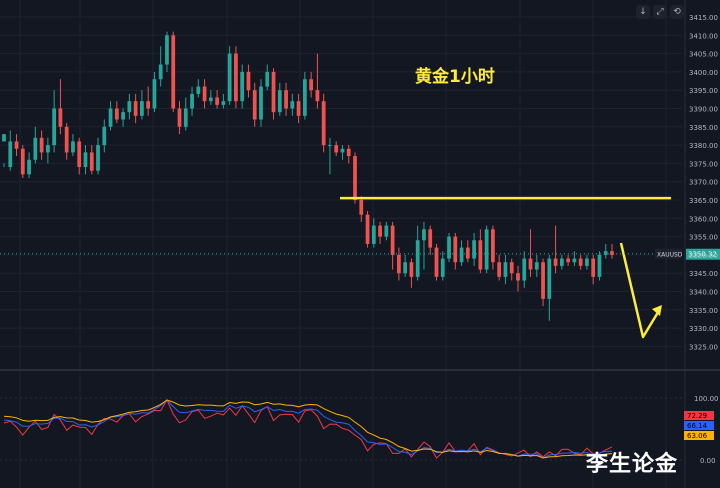 The height and width of the screenshot is (488, 720). What do you see at coordinates (703, 219) in the screenshot?
I see `y-tick-label: 3360.00` at bounding box center [703, 219].